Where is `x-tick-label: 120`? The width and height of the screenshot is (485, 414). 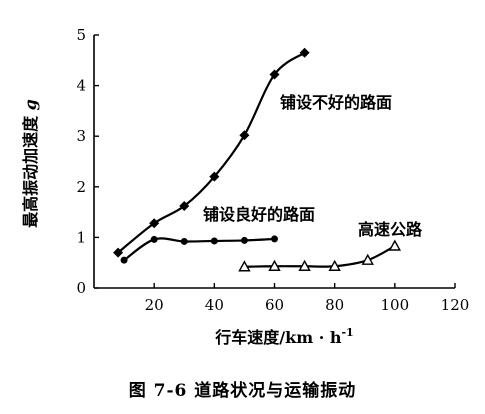 x-tick-label: 120 is located at coordinates (455, 305).